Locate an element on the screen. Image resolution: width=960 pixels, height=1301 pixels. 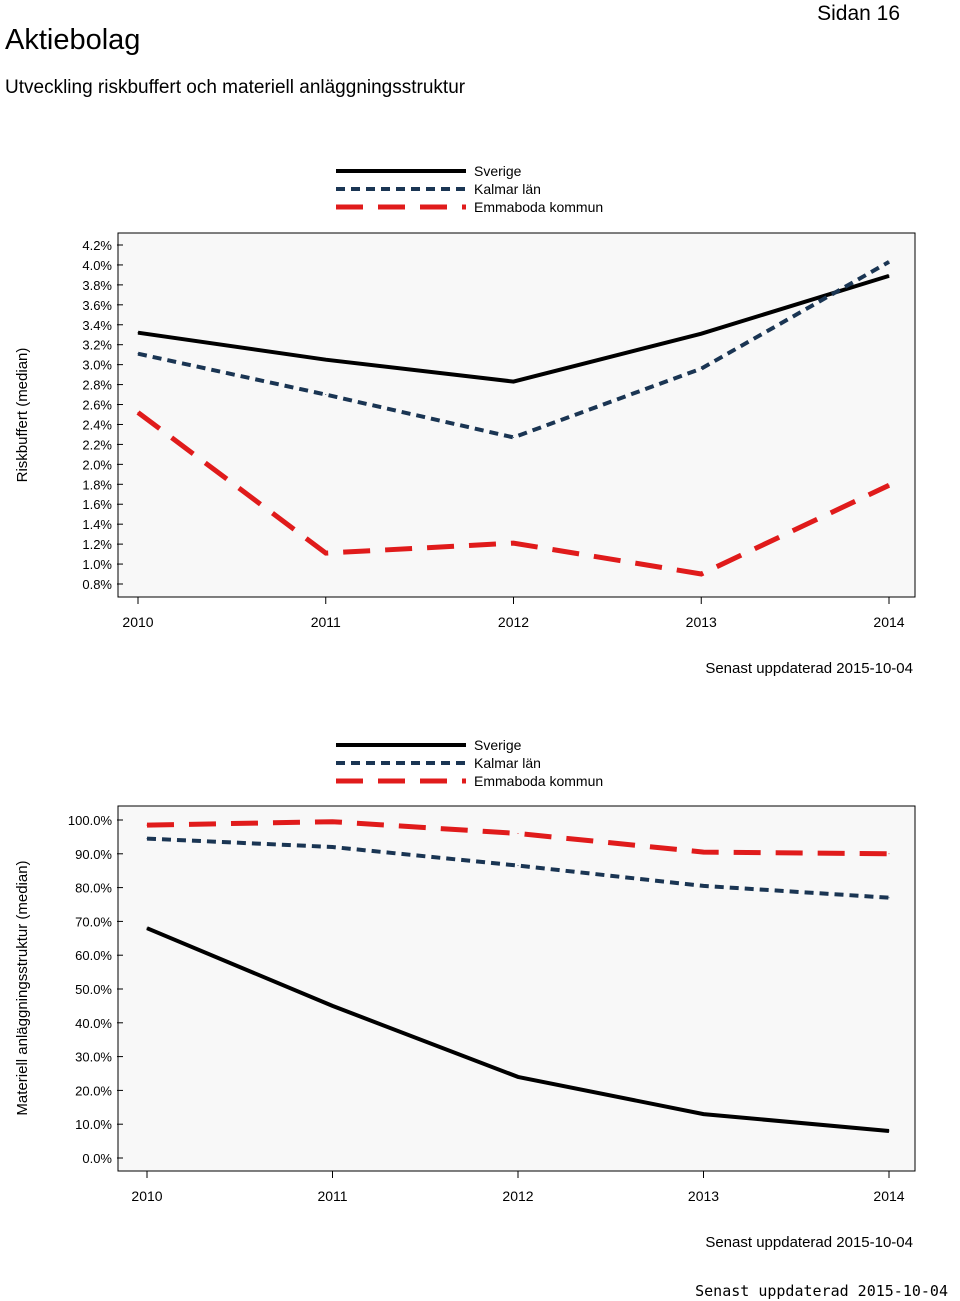
page-title: Aktiebolag is located at coordinates (73, 40).